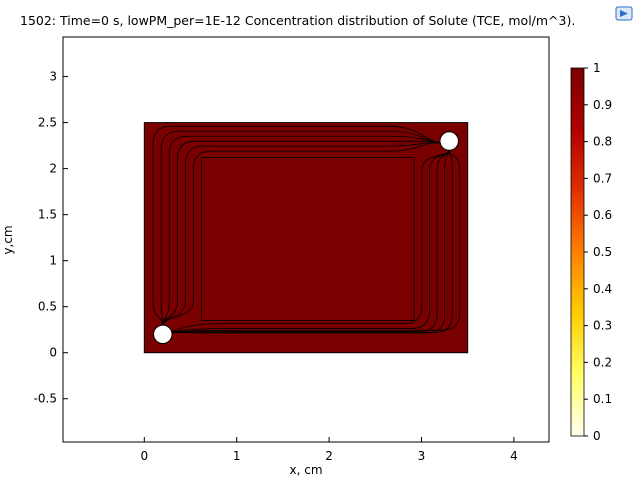 The height and width of the screenshot is (480, 640). Describe the element at coordinates (602, 215) in the screenshot. I see `colorbar-tick-label: 0.6` at that location.